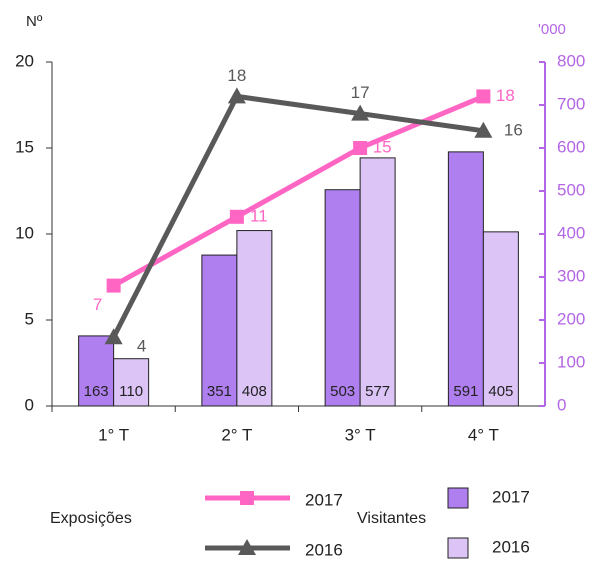 This screenshot has height=563, width=606. Describe the element at coordinates (24, 232) in the screenshot. I see `y-tick-label: 10` at that location.